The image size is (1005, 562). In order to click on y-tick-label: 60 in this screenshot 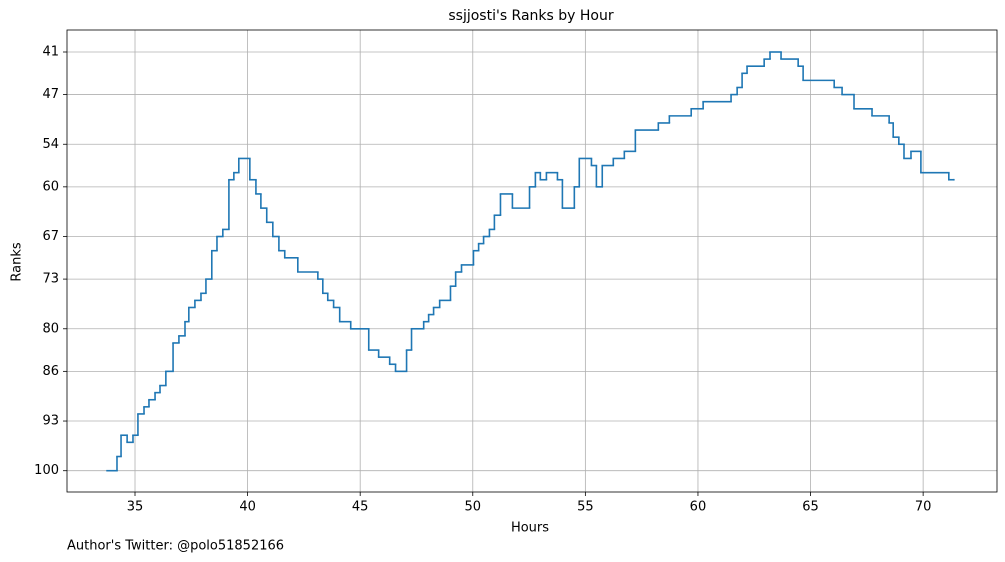, I will do `click(50, 186)`.